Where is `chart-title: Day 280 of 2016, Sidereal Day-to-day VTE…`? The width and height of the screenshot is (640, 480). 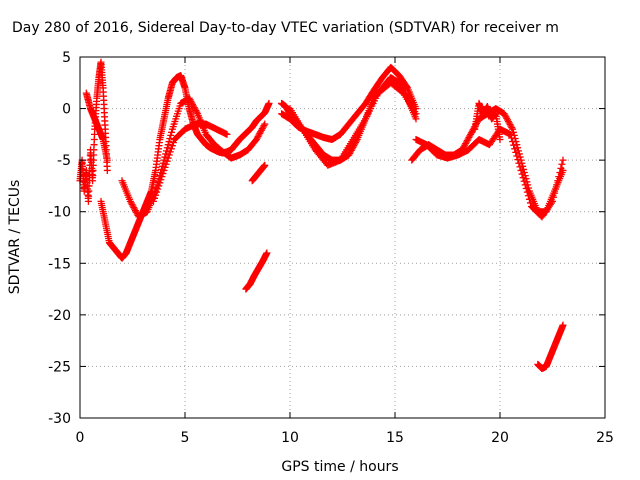
chart-title: Day 280 of 2016, Sidereal Day-to-day VTE… is located at coordinates (285, 28).